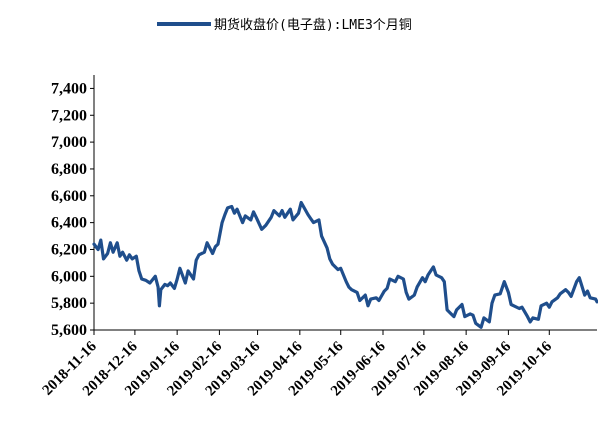  Describe the element at coordinates (69, 169) in the screenshot. I see `y-tick-label: 6,800` at that location.